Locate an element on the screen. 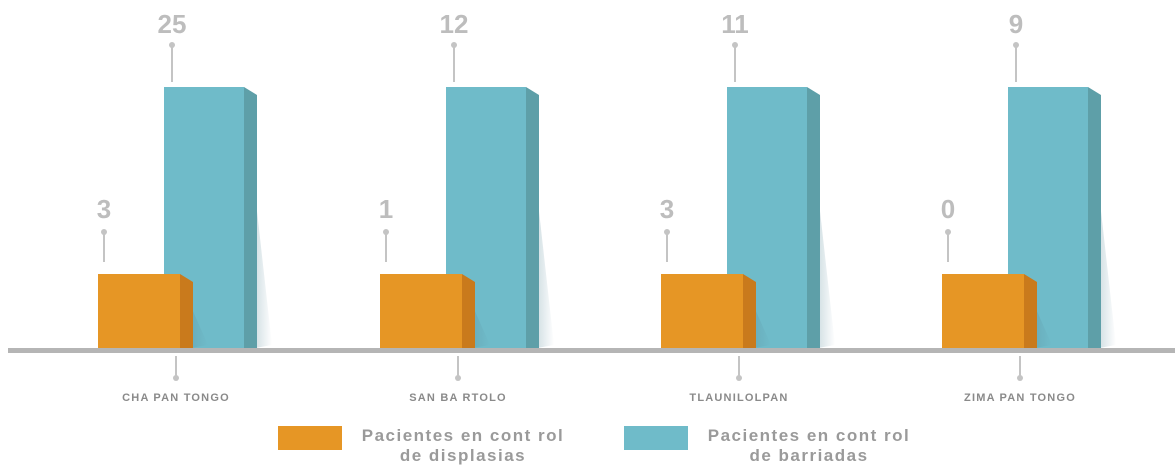 Image resolution: width=1175 pixels, height=469 pixels. value-leader-displasias-san-bartolo is located at coordinates (386, 245).